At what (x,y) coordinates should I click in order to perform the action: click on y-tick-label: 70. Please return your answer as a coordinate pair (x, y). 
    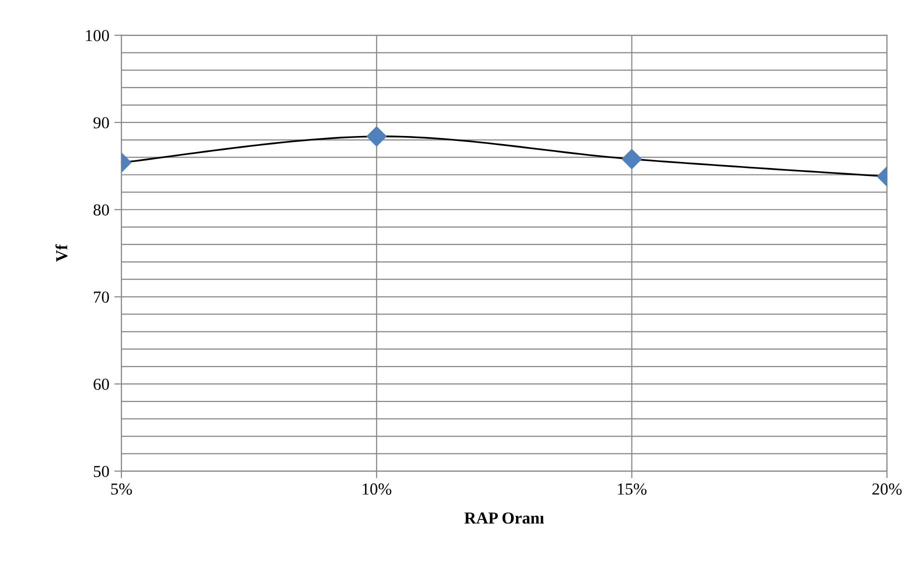
    Looking at the image, I should click on (101, 297).